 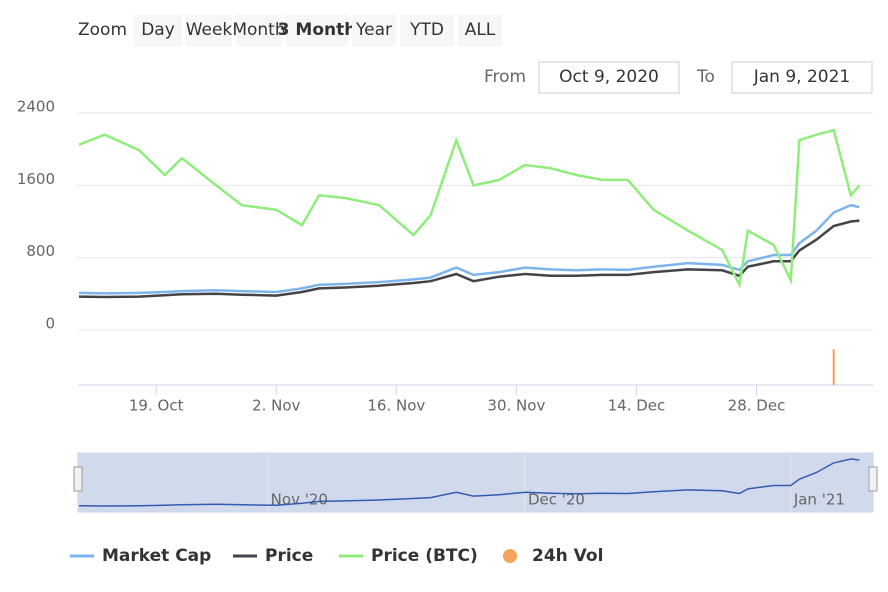 I want to click on y-tick-label: 2400, so click(x=36, y=107).